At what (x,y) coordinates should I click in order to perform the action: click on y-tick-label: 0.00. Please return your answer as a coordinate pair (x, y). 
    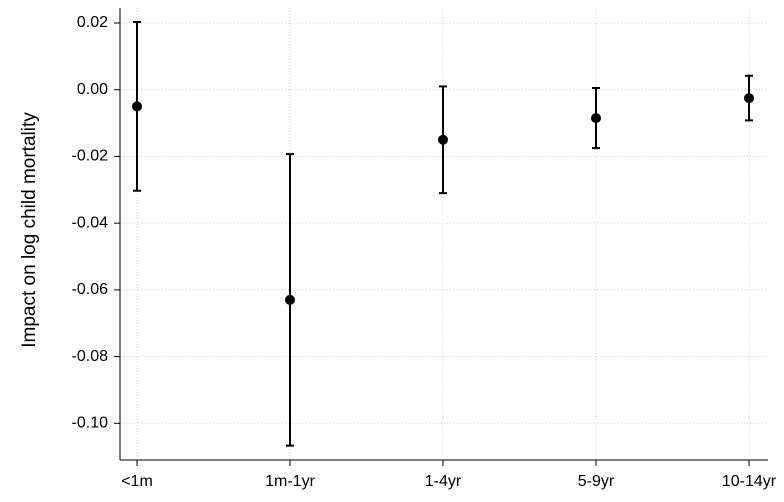
    Looking at the image, I should click on (92, 89).